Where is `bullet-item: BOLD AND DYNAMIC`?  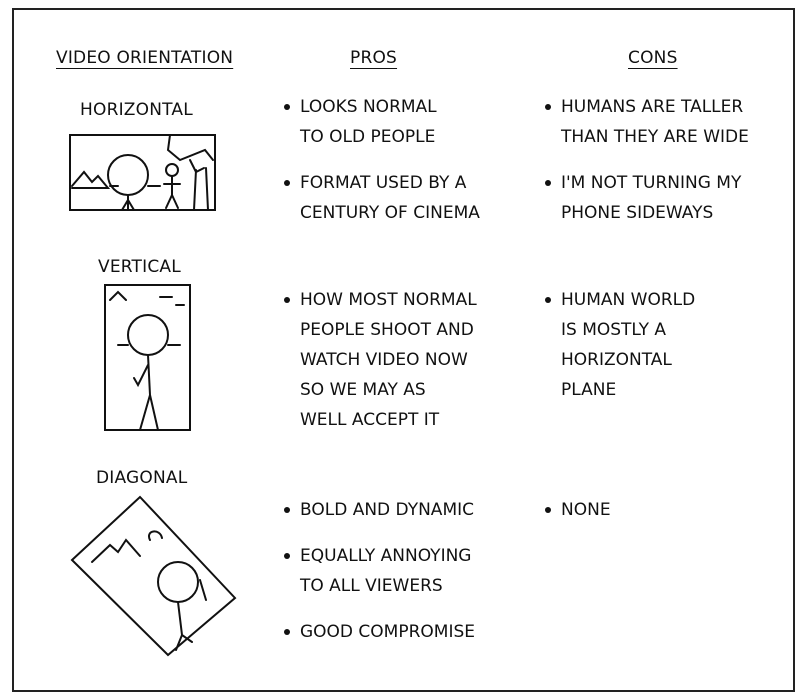
bullet-item: BOLD AND DYNAMIC is located at coordinates (379, 510).